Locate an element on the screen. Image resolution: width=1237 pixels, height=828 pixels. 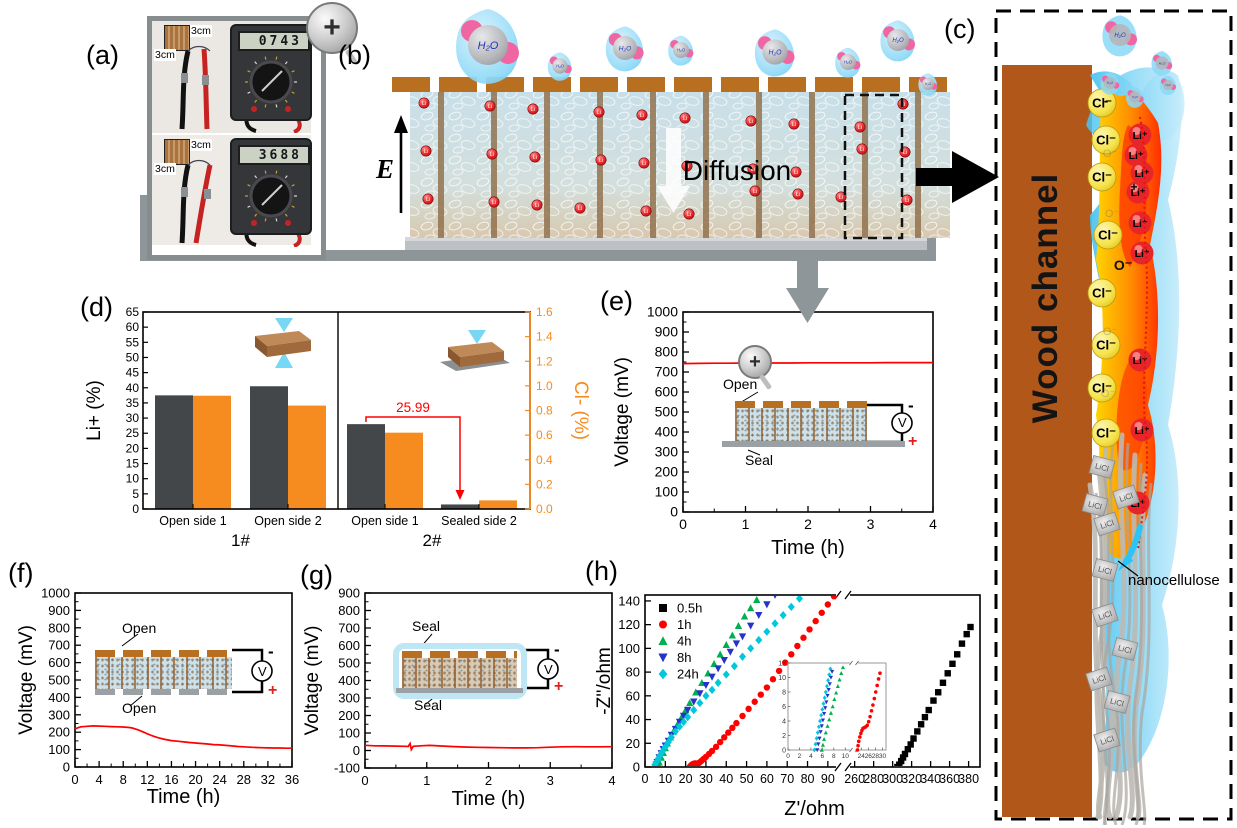
svg-text: 800 is located at coordinates (667, 352).